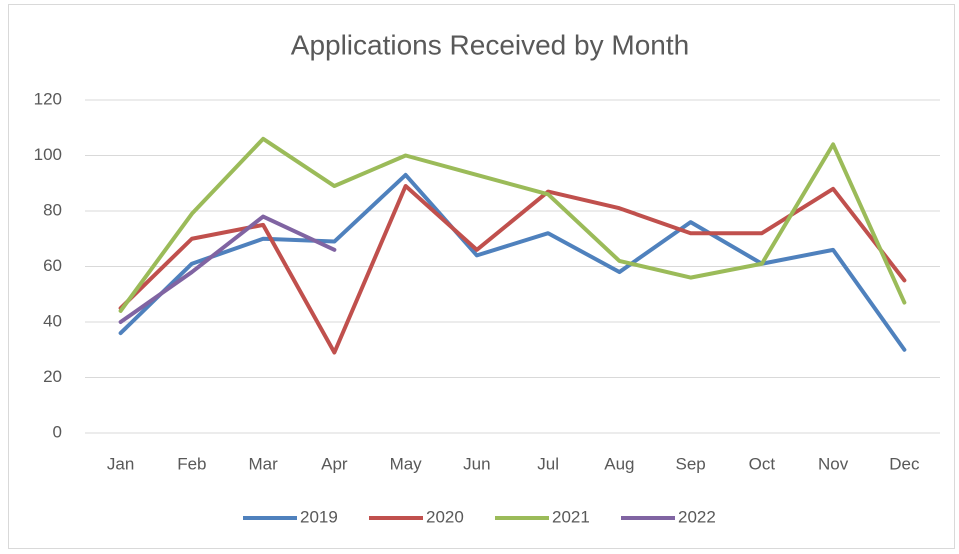  Describe the element at coordinates (52, 376) in the screenshot. I see `y-tick-label: 20` at that location.